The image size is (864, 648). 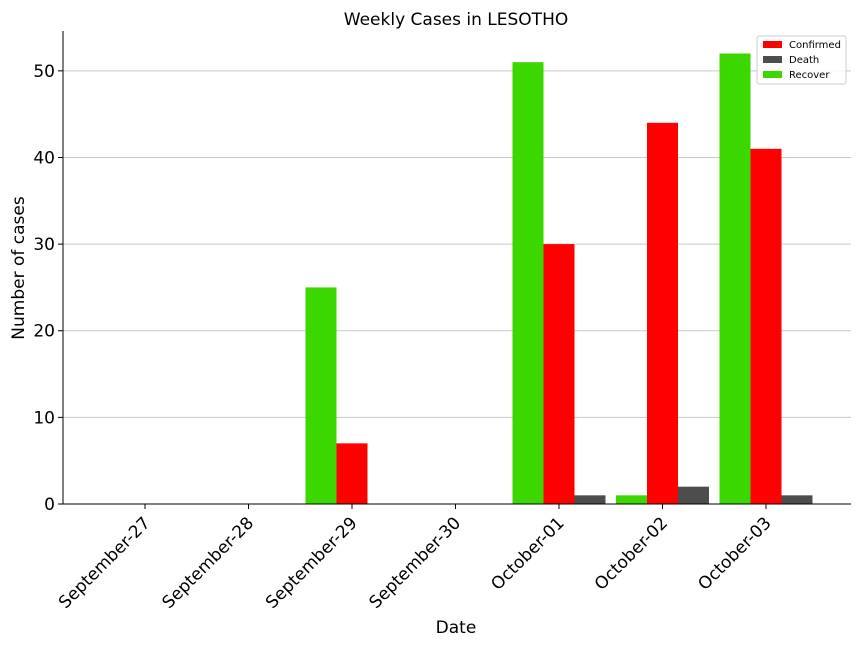 What do you see at coordinates (815, 45) in the screenshot?
I see `legend-label-confirmed: Confirmed` at bounding box center [815, 45].